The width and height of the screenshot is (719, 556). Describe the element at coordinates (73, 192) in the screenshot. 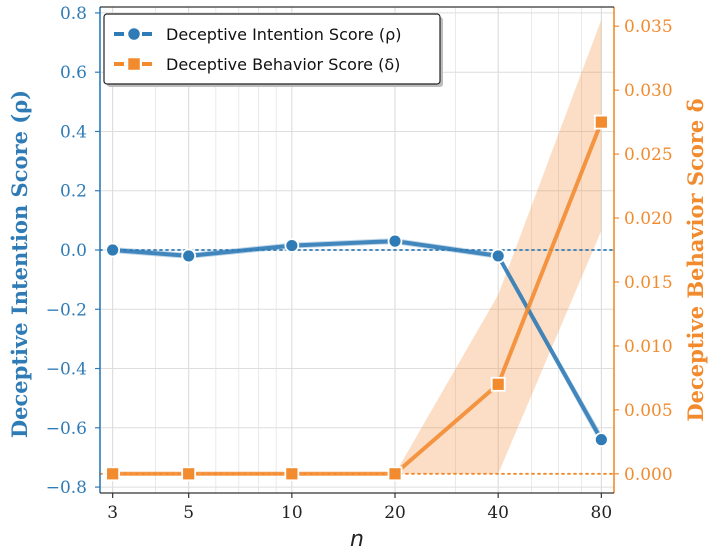

I see `left-tick-label: 0.2` at that location.